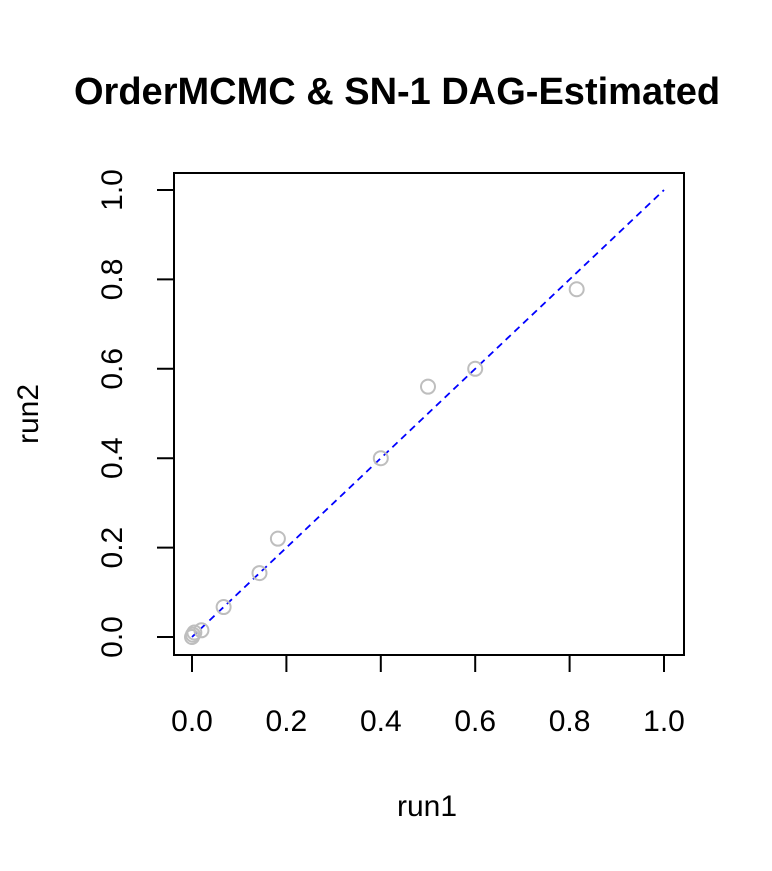  Describe the element at coordinates (112, 637) in the screenshot. I see `y-tick-label: 0.0` at that location.